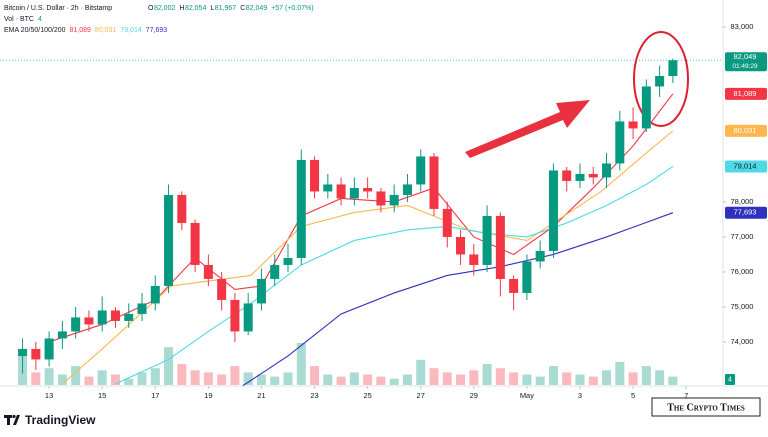  Describe the element at coordinates (633, 395) in the screenshot. I see `x-tick-label: 5` at that location.